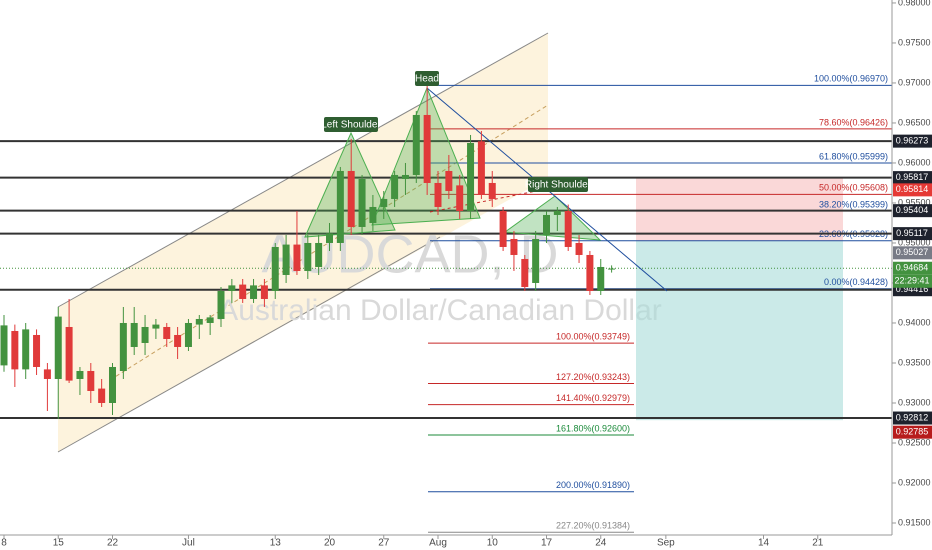 This screenshot has height=550, width=932. What do you see at coordinates (914, 122) in the screenshot?
I see `y-tick-label: 0.96500` at bounding box center [914, 122].